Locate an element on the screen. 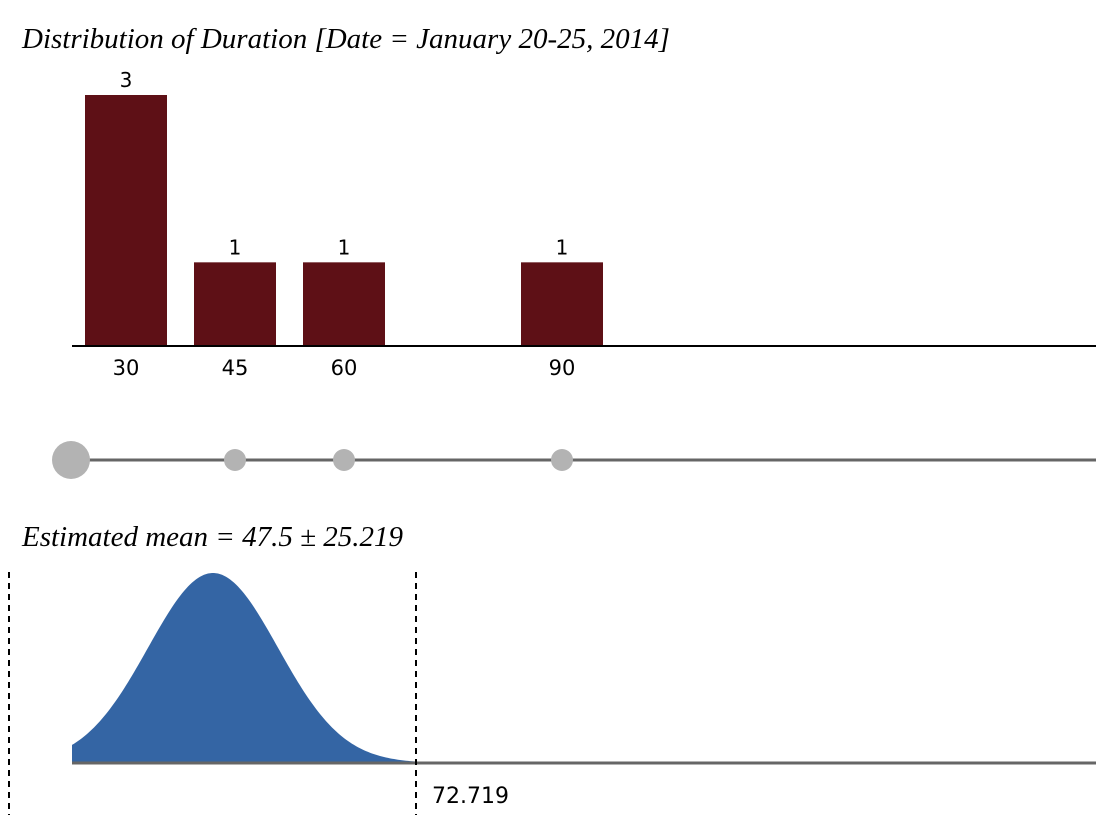  histogram-tick-labels: 30 45 60 90 is located at coordinates (344, 368).